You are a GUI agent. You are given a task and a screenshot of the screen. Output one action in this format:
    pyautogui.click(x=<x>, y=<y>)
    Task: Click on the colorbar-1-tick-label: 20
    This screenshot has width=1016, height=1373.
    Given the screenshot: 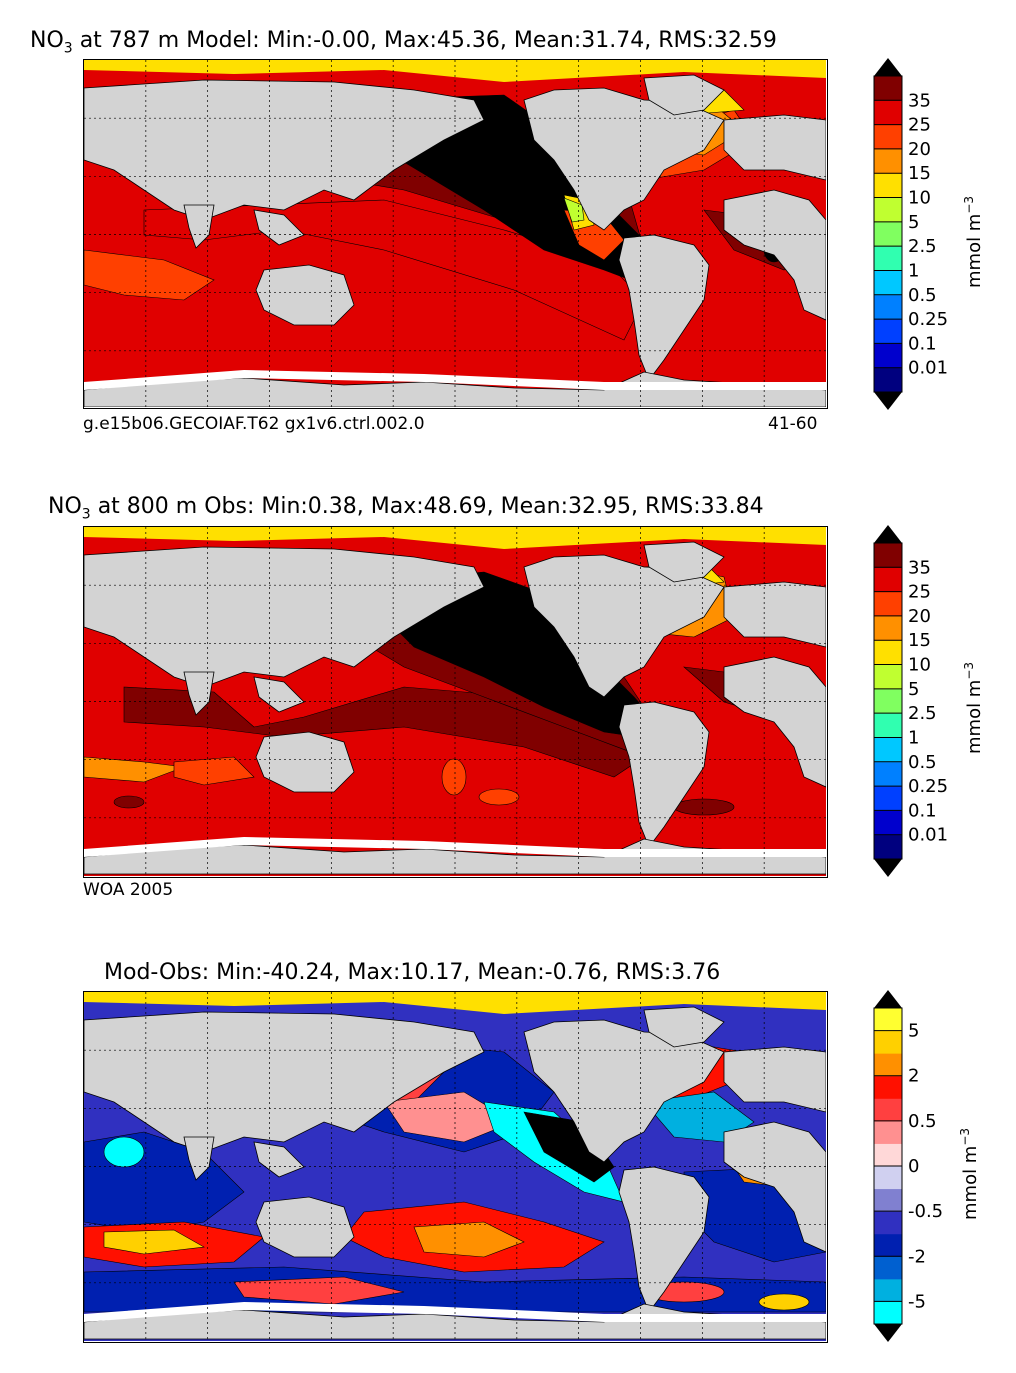 What is the action you would take?
    pyautogui.click(x=919, y=149)
    